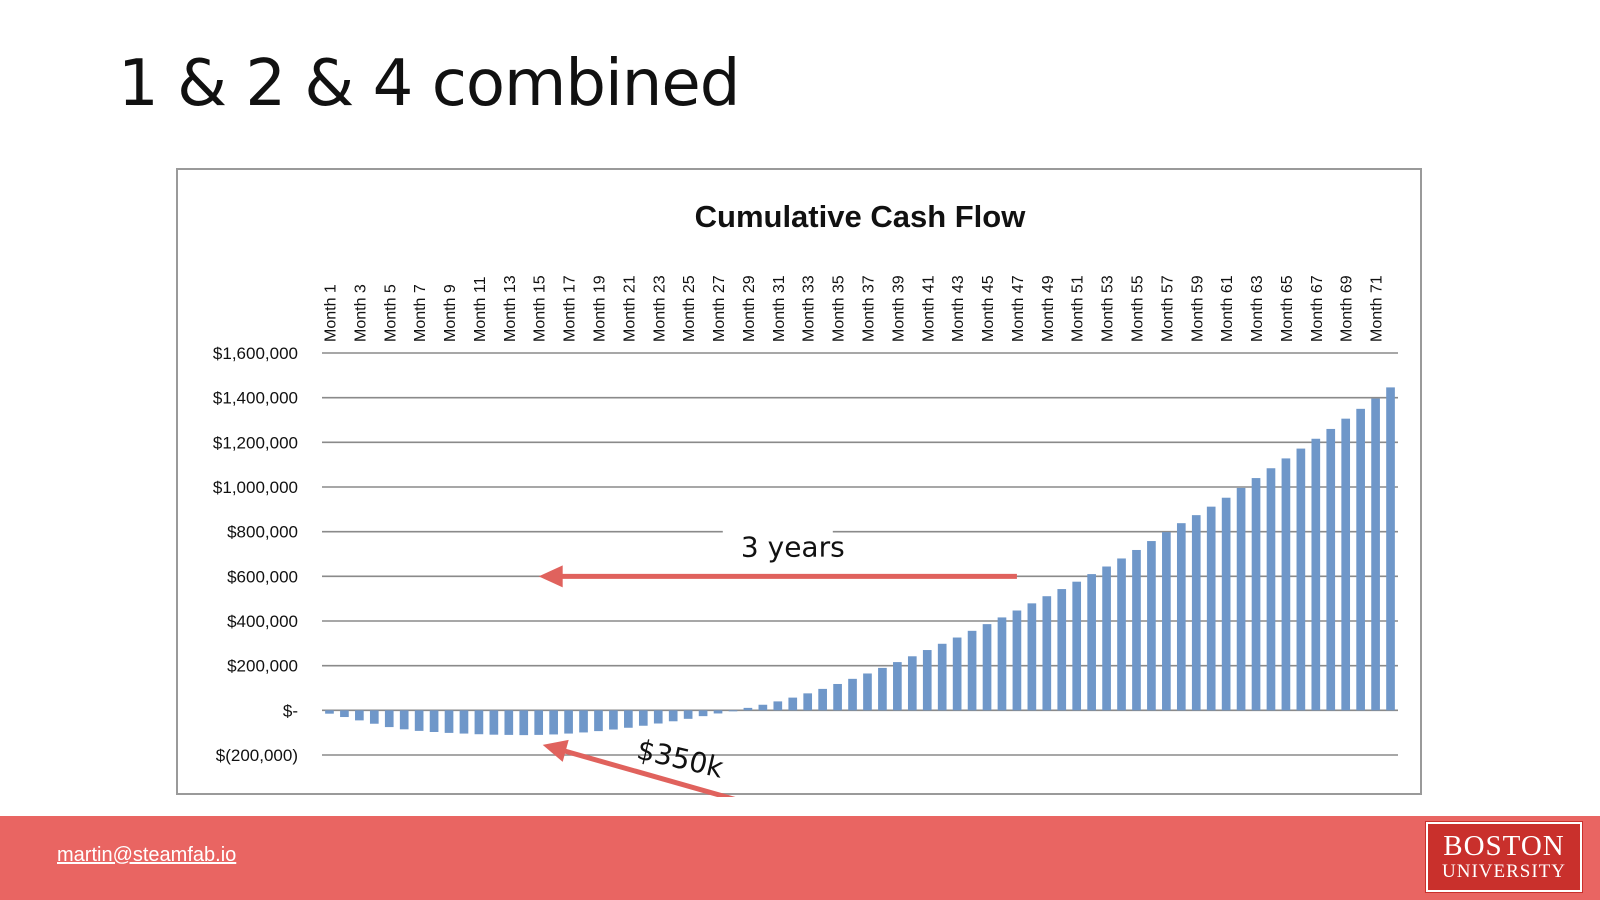  What do you see at coordinates (1108, 308) in the screenshot?
I see `x-tick-label: Month 53` at bounding box center [1108, 308].